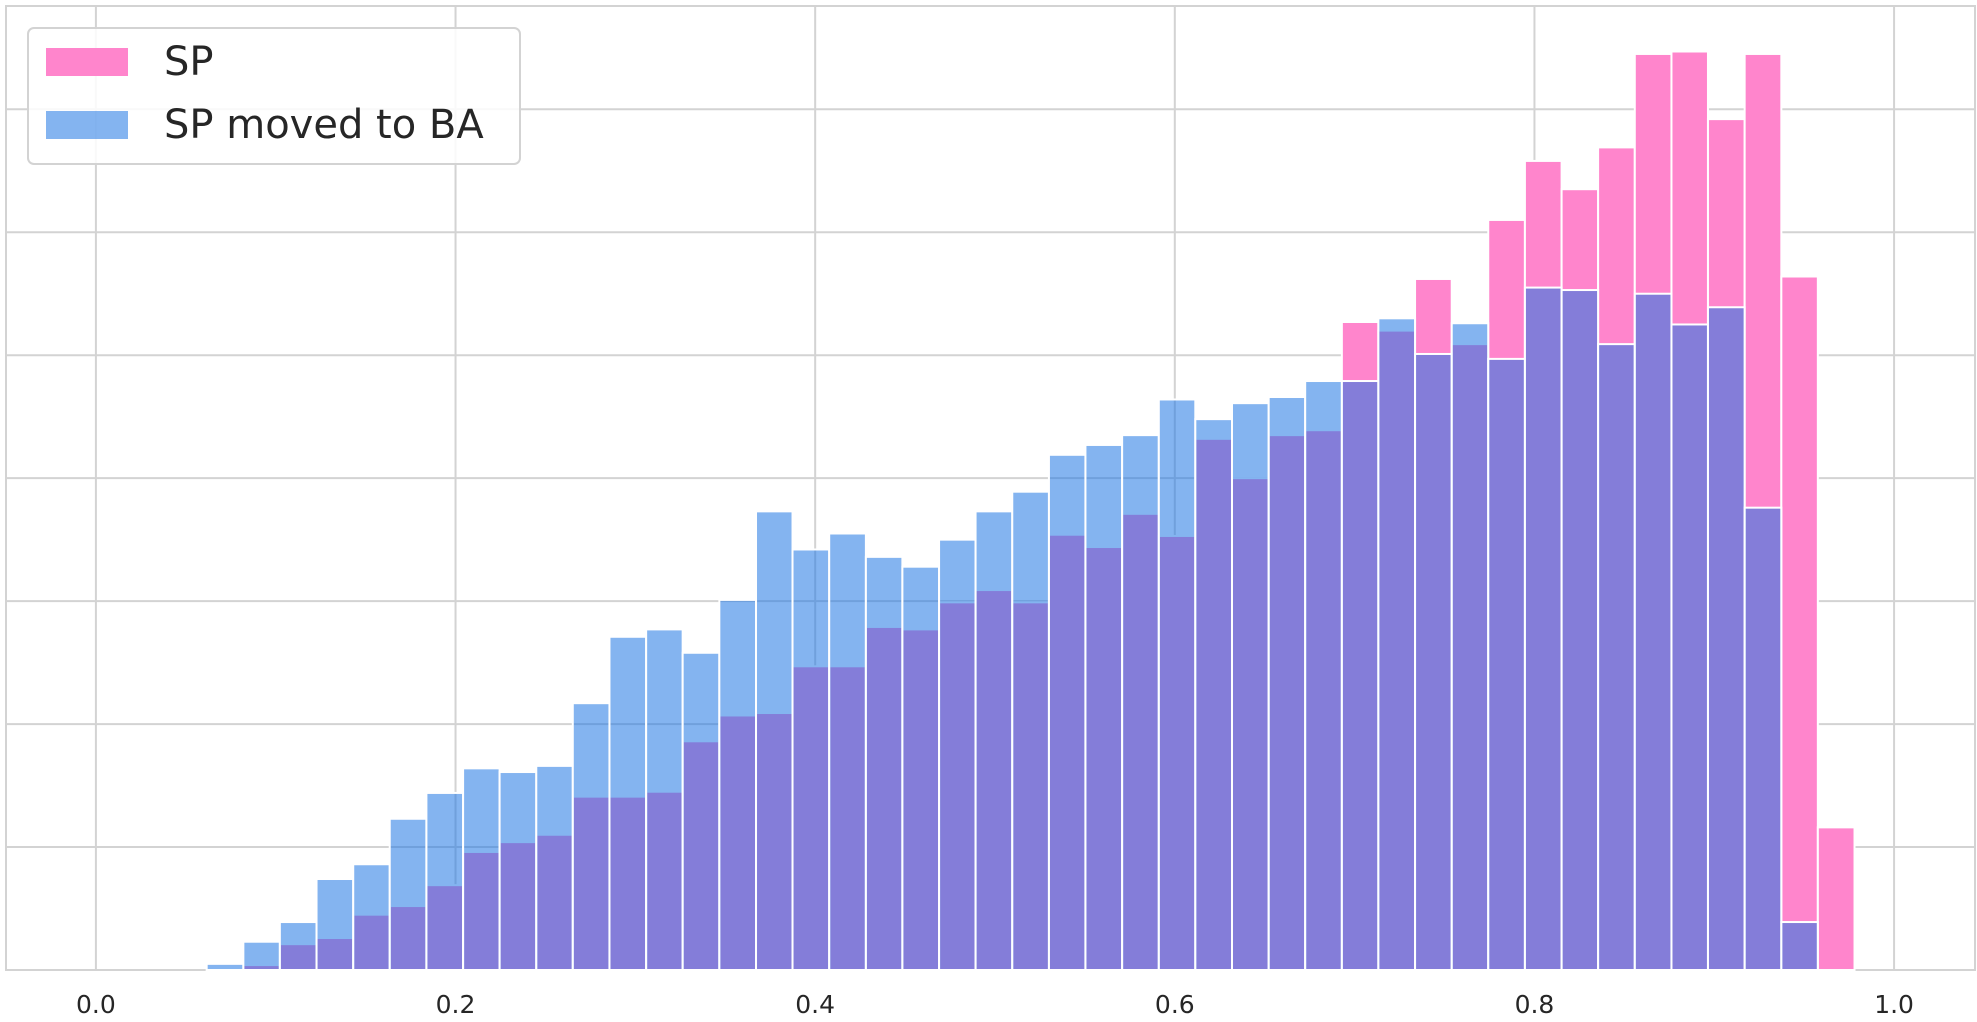 The width and height of the screenshot is (1977, 1022). I want to click on legend: SP SP moved to BA, so click(274, 96).